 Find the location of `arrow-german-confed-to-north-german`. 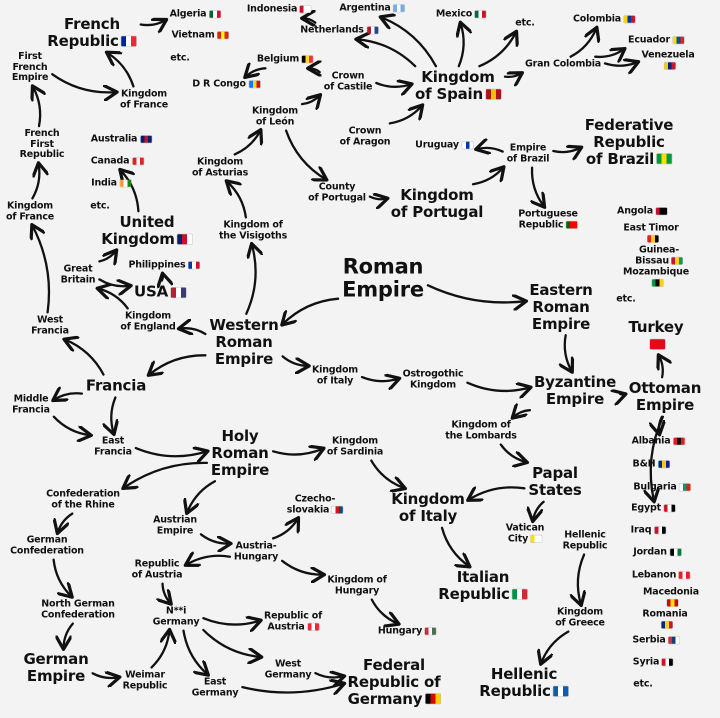

arrow-german-confed-to-north-german is located at coordinates (62, 577).